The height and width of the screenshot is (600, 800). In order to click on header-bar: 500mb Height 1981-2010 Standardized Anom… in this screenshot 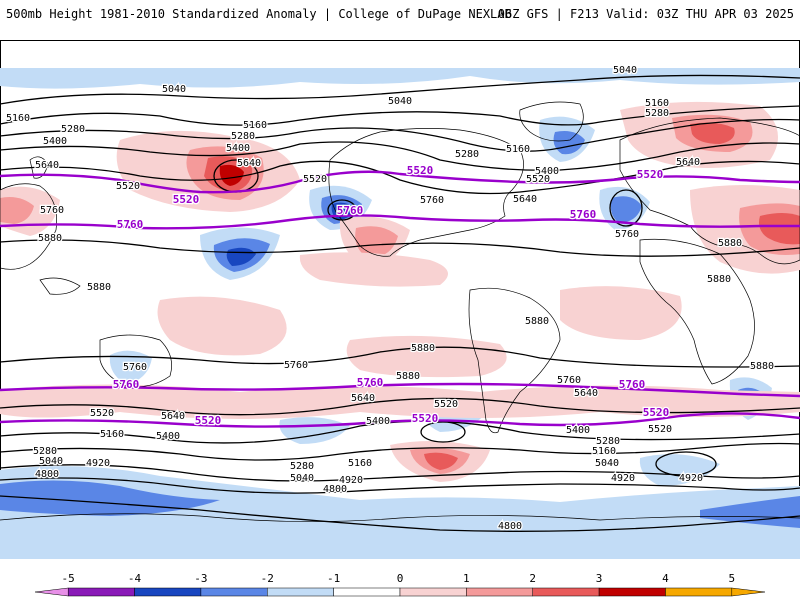, I will do `click(400, 15)`.